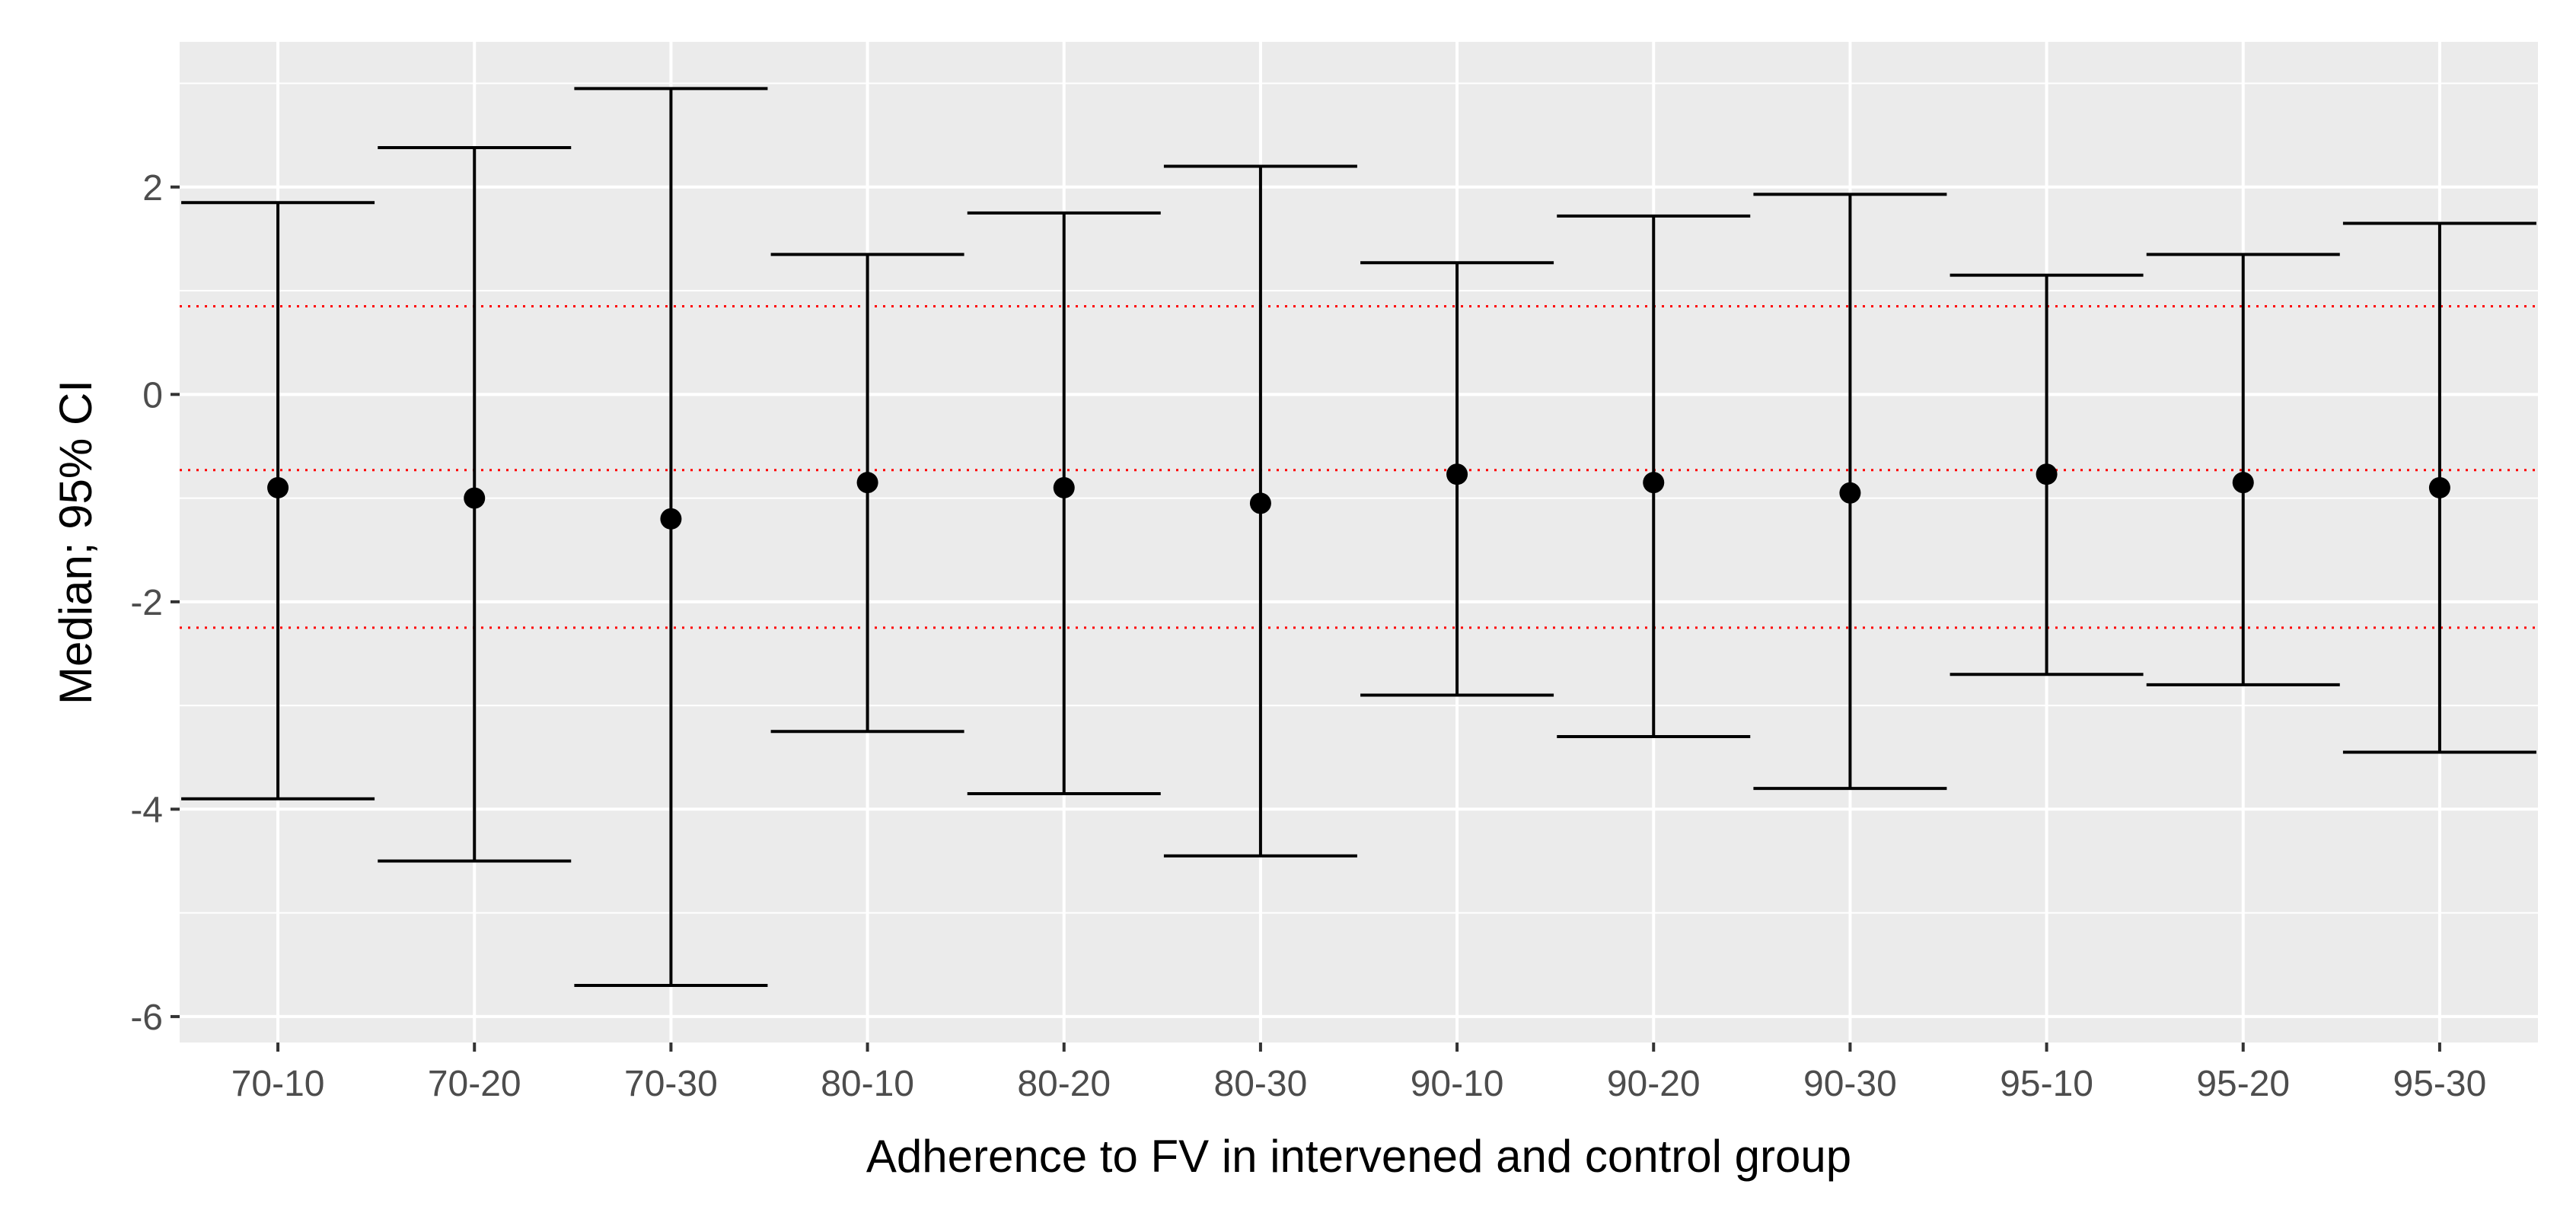 The height and width of the screenshot is (1216, 2576). What do you see at coordinates (278, 1084) in the screenshot?
I see `x-tick-label: 70-10` at bounding box center [278, 1084].